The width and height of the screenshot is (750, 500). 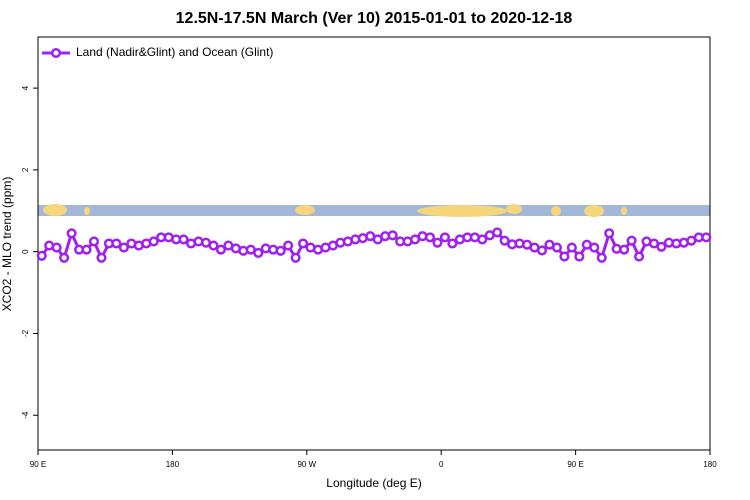 I want to click on y-tick-label: -4, so click(x=25, y=415).